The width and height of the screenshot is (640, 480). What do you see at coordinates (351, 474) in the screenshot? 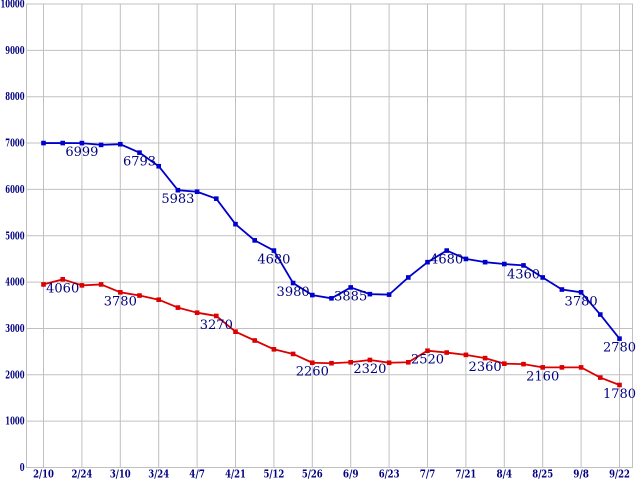
I see `x-tick-label: 6/9` at bounding box center [351, 474].